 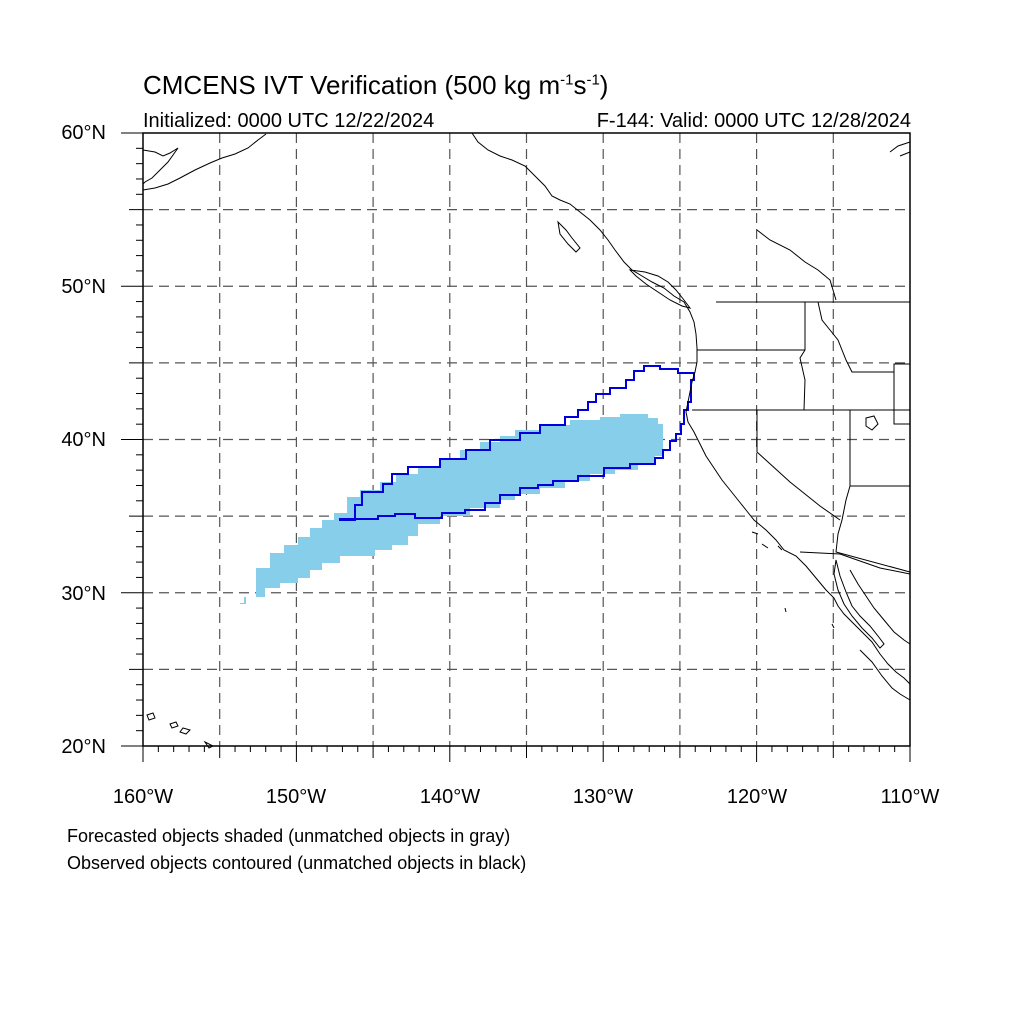 I want to click on arizona-border, so click(x=873, y=529).